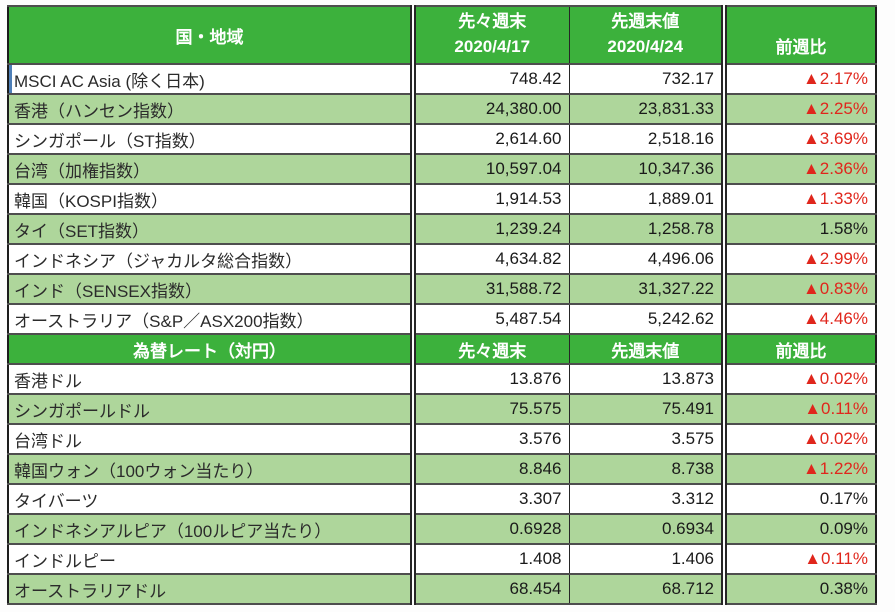 The width and height of the screenshot is (895, 612). I want to click on prev-week-value: 75.575, so click(490, 409).